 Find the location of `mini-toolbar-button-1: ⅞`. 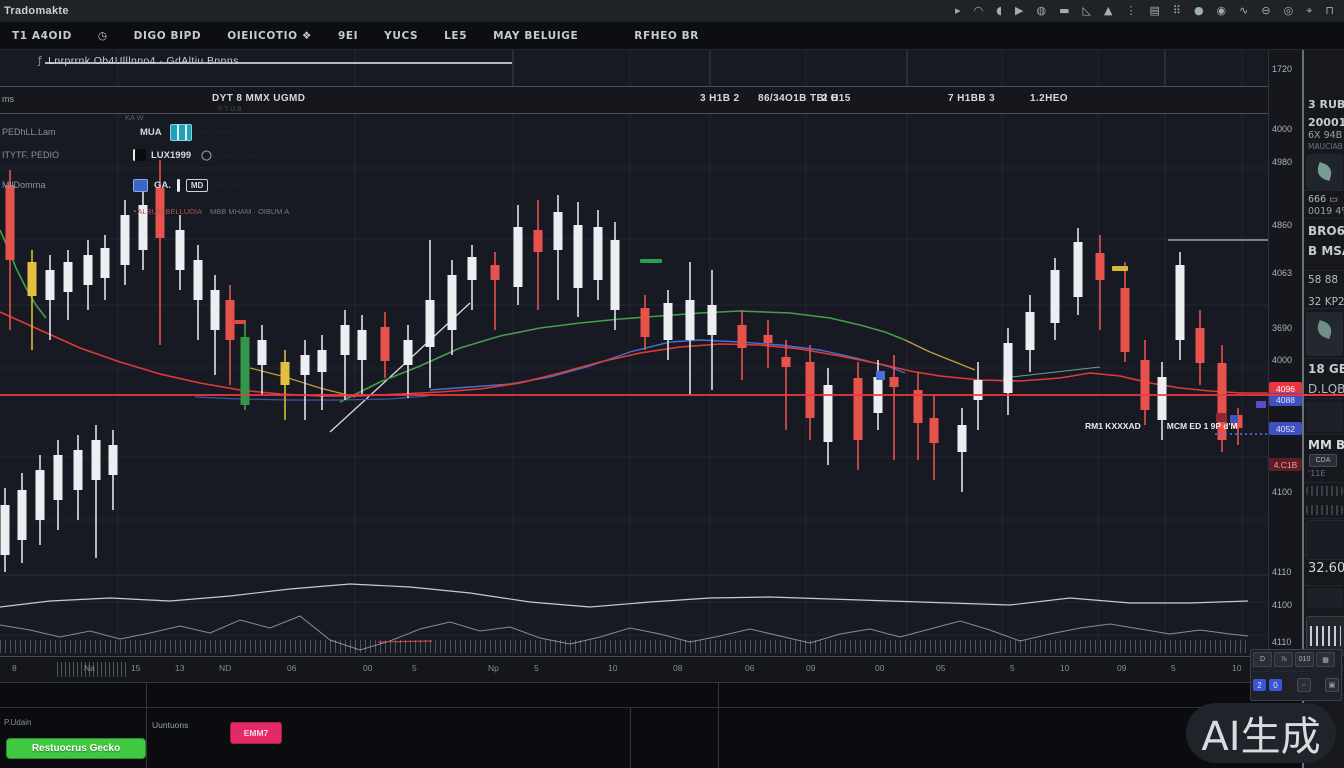

mini-toolbar-button-1: ⅞ is located at coordinates (1283, 659).